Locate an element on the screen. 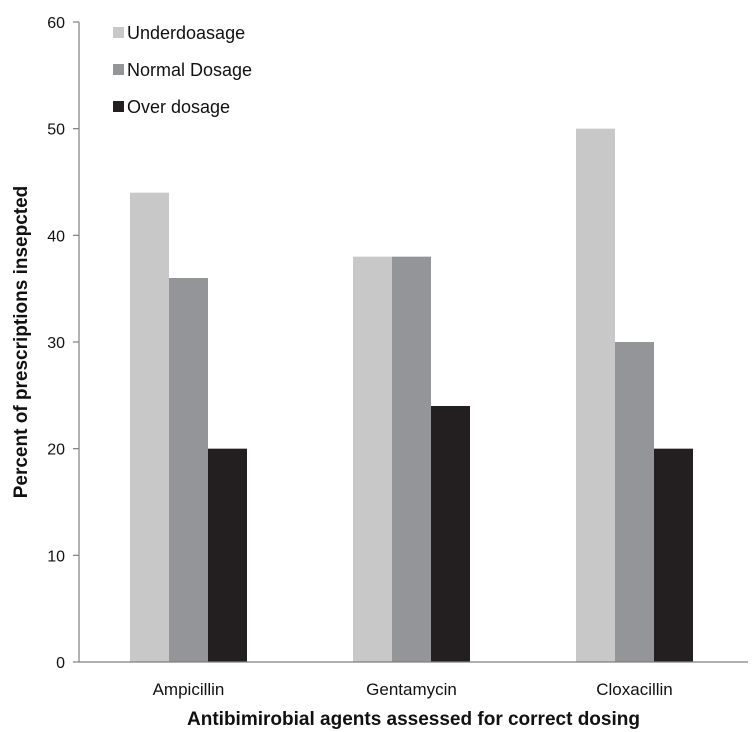  y-tick-label: 40 is located at coordinates (56, 236).